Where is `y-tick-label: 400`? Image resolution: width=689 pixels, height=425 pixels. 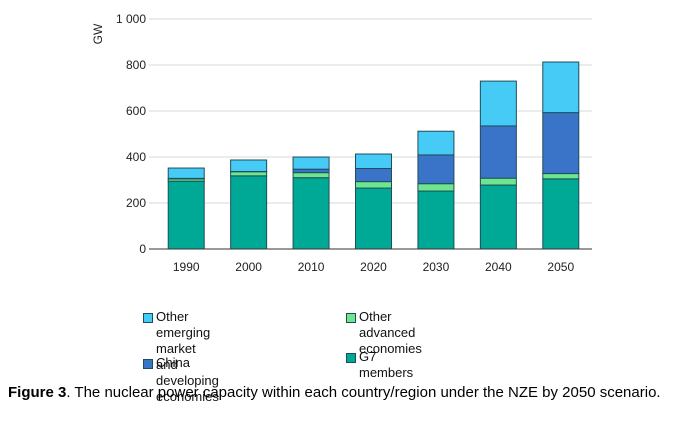
y-tick-label: 400 is located at coordinates (136, 157).